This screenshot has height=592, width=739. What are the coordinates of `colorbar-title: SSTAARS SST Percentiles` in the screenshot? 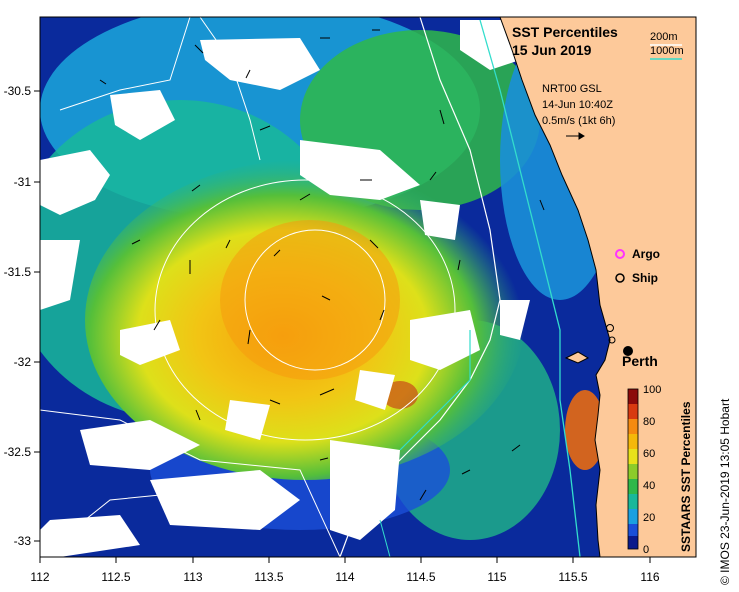 It's located at (686, 476).